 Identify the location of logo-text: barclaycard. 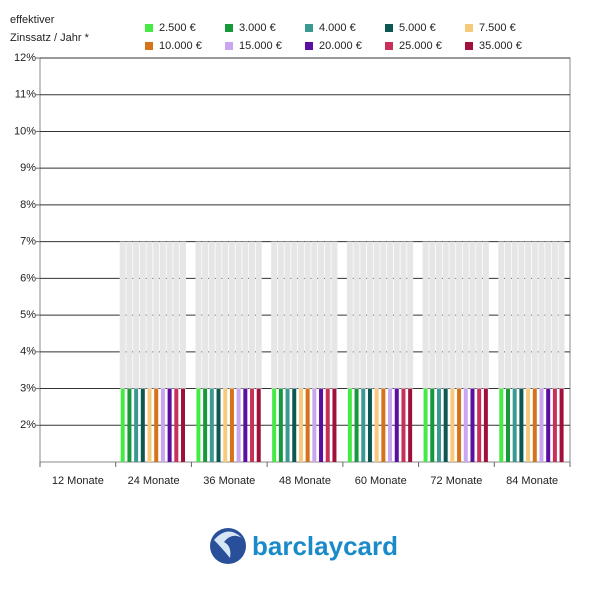
(325, 546).